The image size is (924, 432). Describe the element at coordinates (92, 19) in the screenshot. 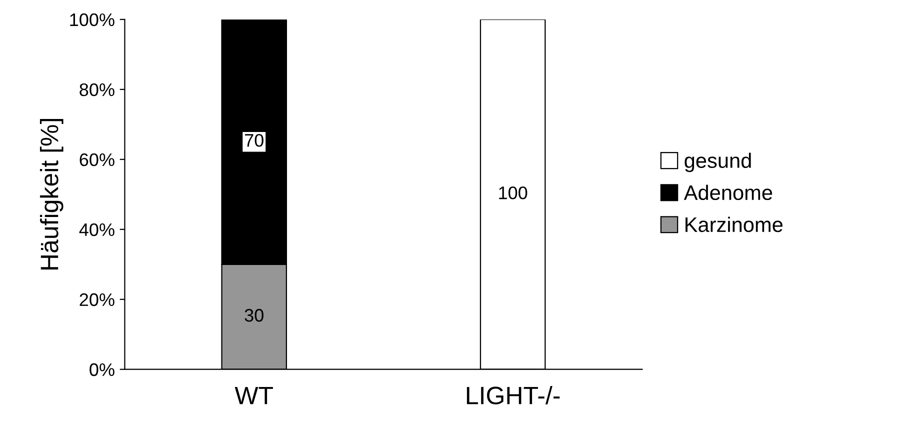

I see `y-tick-label: 100%` at that location.